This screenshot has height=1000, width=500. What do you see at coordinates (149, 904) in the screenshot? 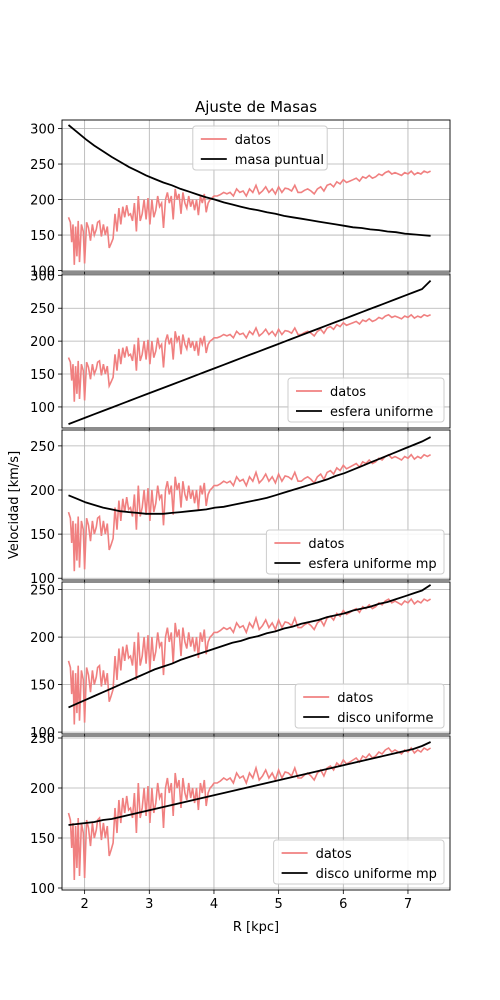
I see `x-tick-label: 3` at bounding box center [149, 904].